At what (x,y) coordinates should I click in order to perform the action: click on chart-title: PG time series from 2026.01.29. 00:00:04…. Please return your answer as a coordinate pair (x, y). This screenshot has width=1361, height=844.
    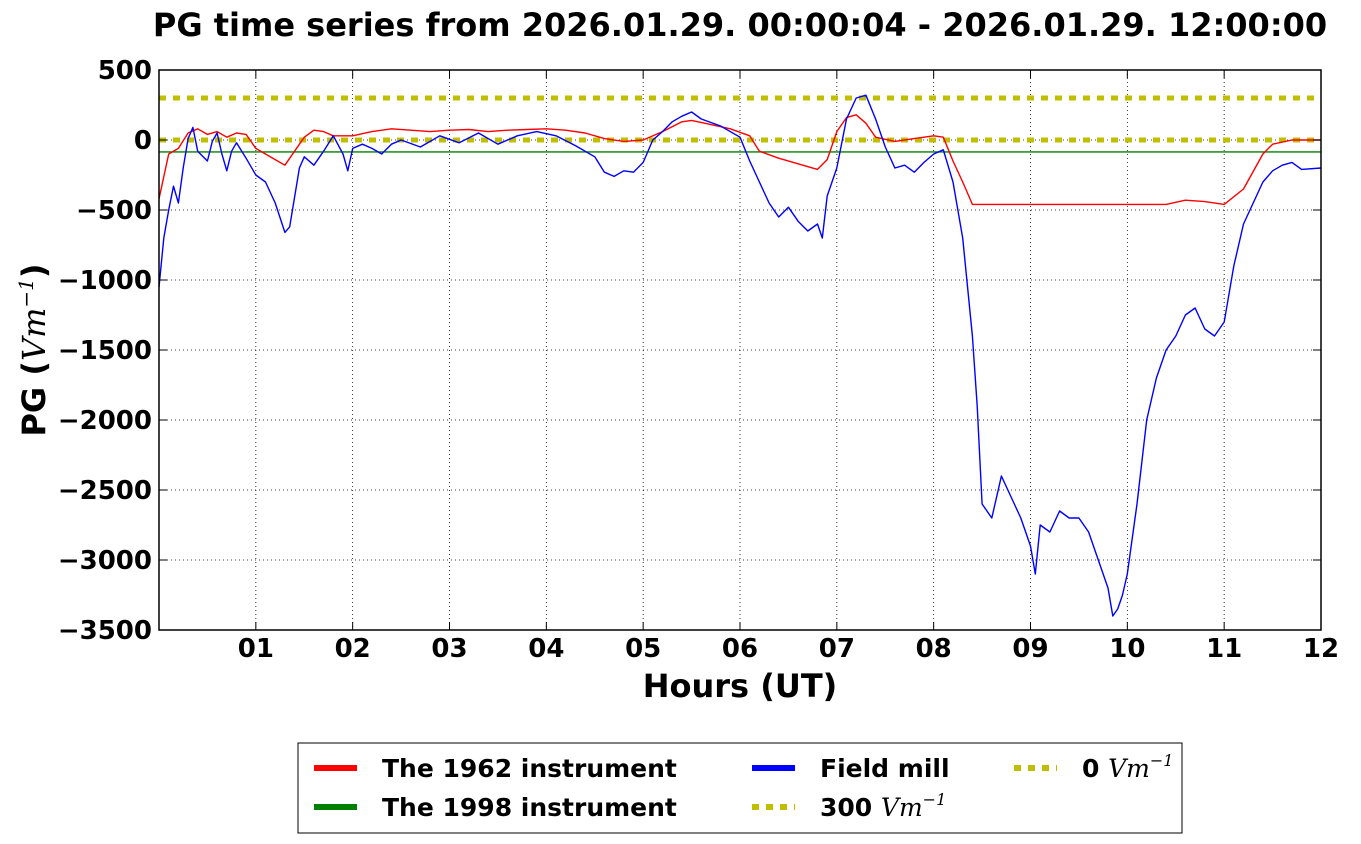
    Looking at the image, I should click on (740, 25).